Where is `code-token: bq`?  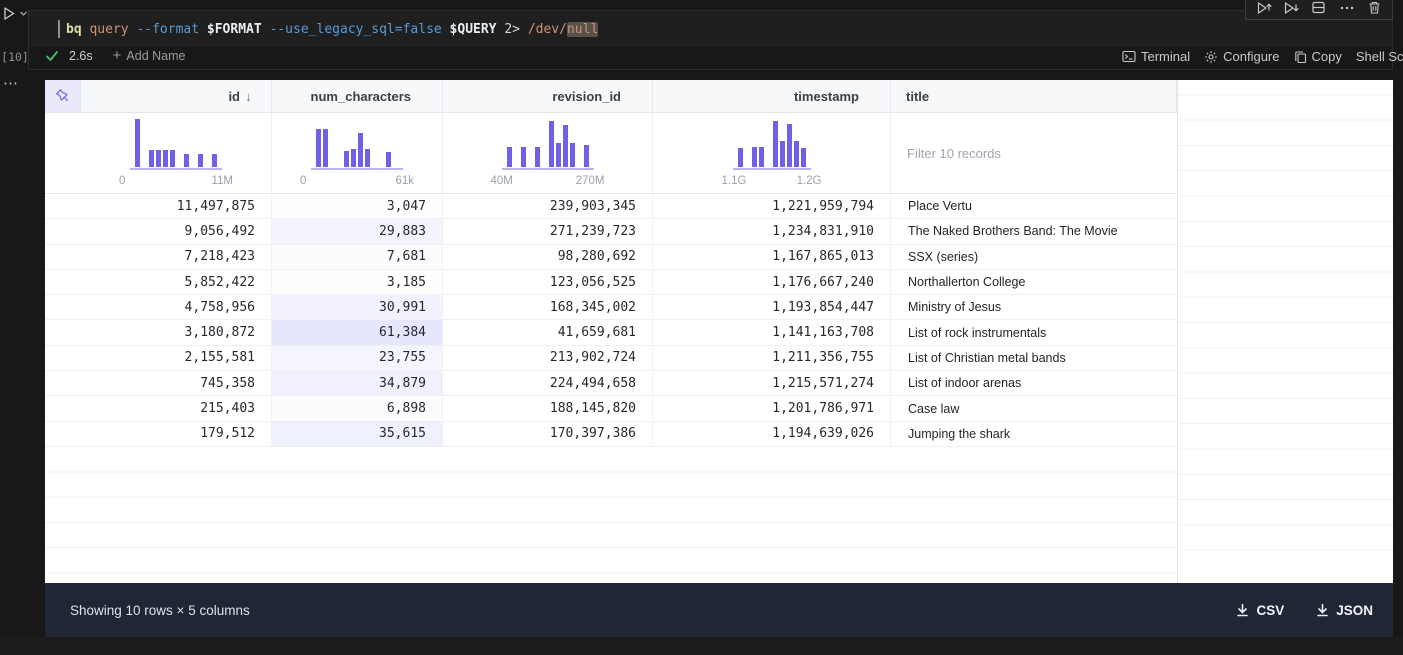 code-token: bq is located at coordinates (74, 29).